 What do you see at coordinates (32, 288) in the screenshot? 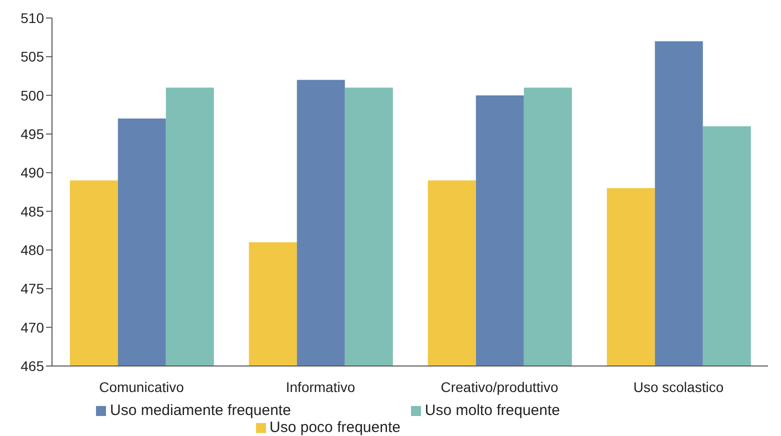
I see `y-tick-label: 475` at bounding box center [32, 288].